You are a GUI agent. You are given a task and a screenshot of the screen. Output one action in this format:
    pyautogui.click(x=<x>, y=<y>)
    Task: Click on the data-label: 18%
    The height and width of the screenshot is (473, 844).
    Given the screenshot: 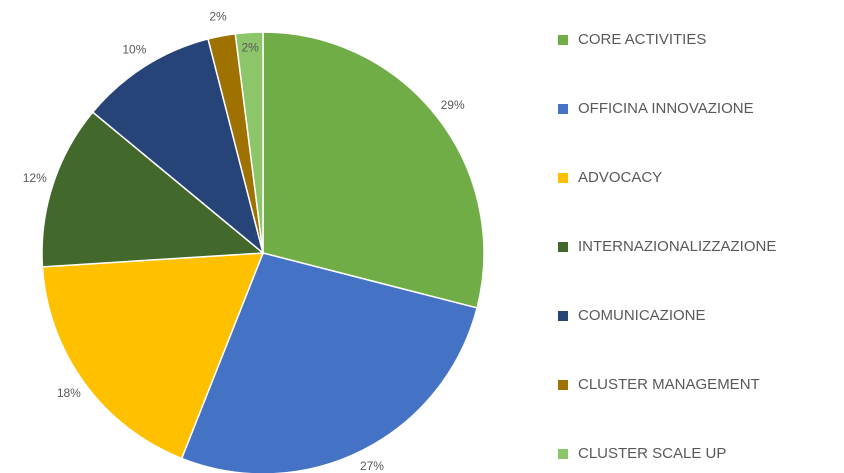 What is the action you would take?
    pyautogui.click(x=69, y=393)
    